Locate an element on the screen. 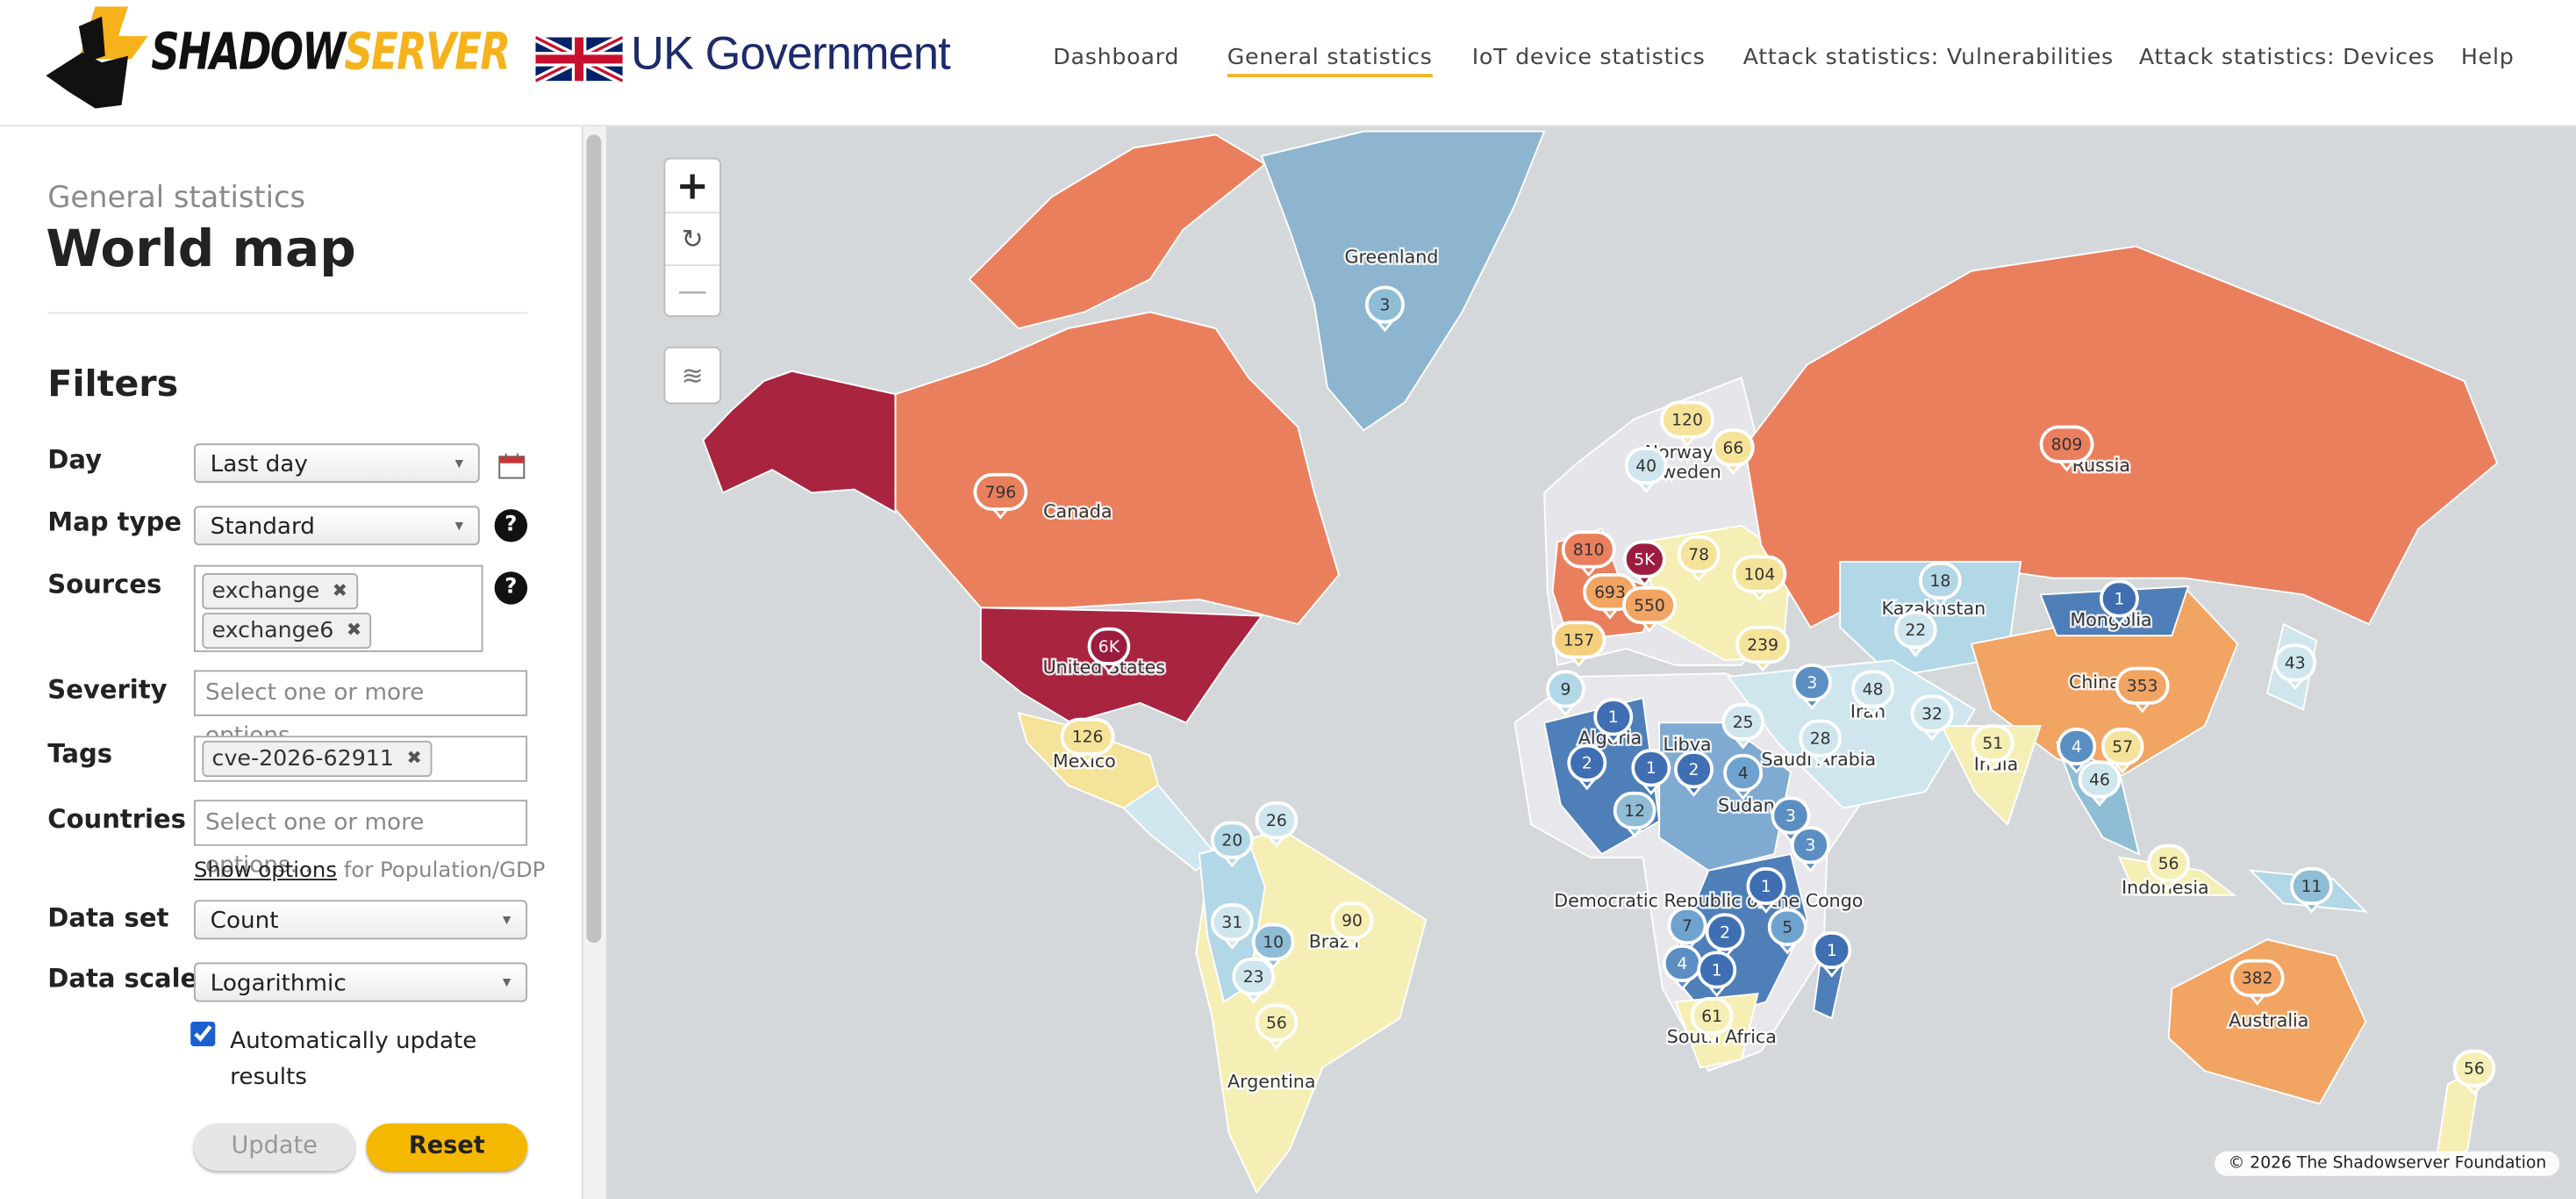 The image size is (2576, 1199). map-marker: 810 is located at coordinates (1588, 554).